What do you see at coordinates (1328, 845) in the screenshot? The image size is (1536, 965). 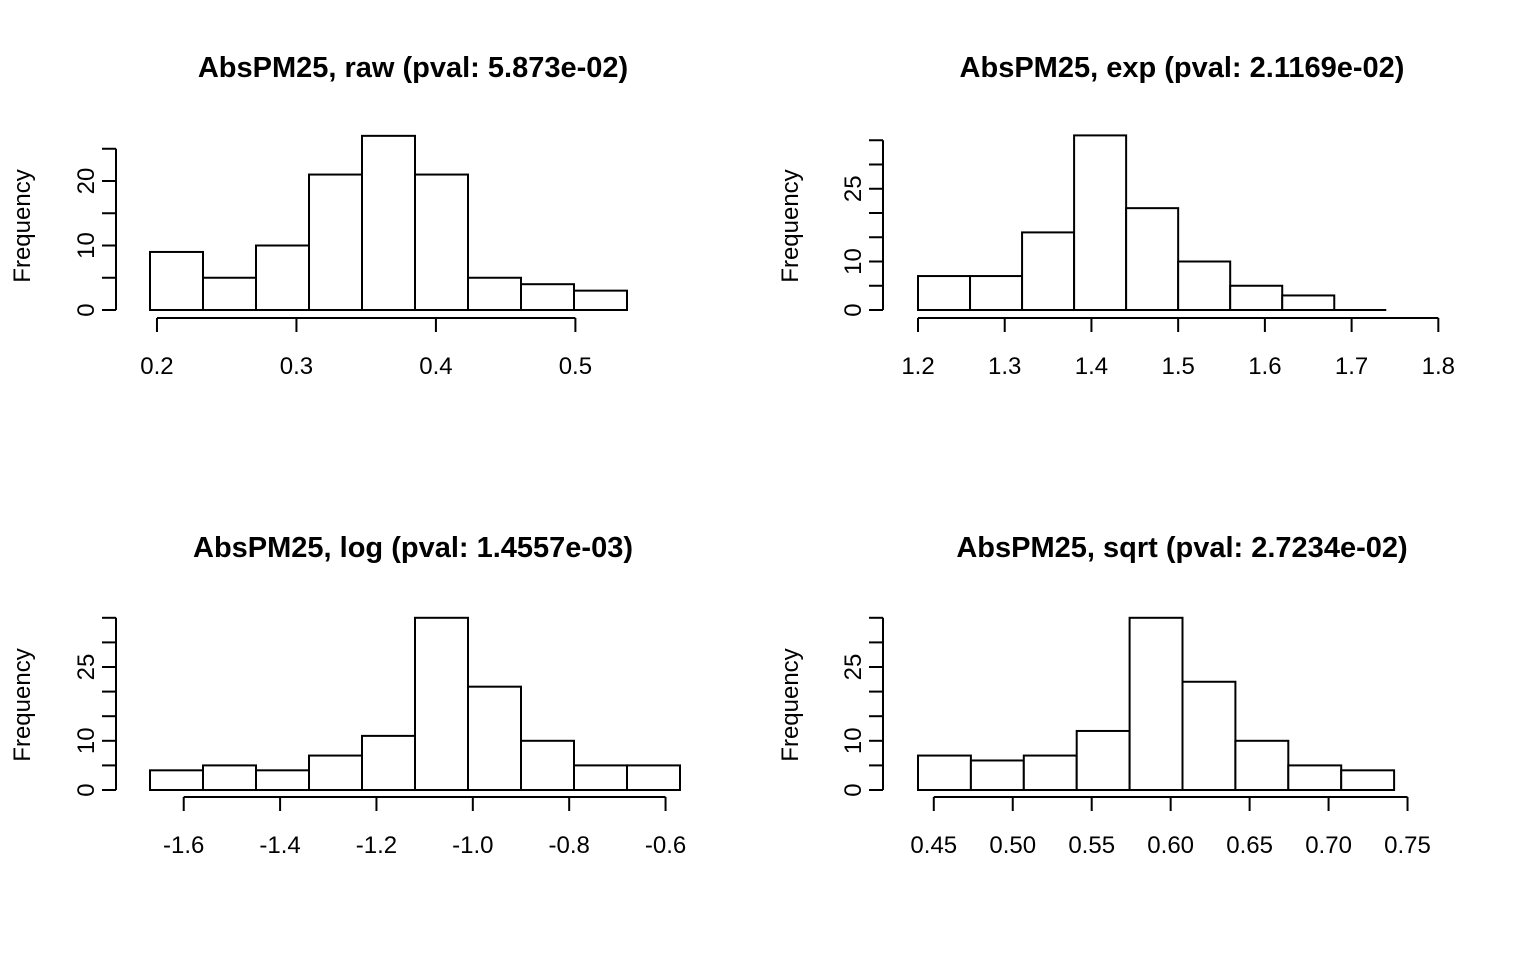 I see `x-tick-label: 0.70` at bounding box center [1328, 845].